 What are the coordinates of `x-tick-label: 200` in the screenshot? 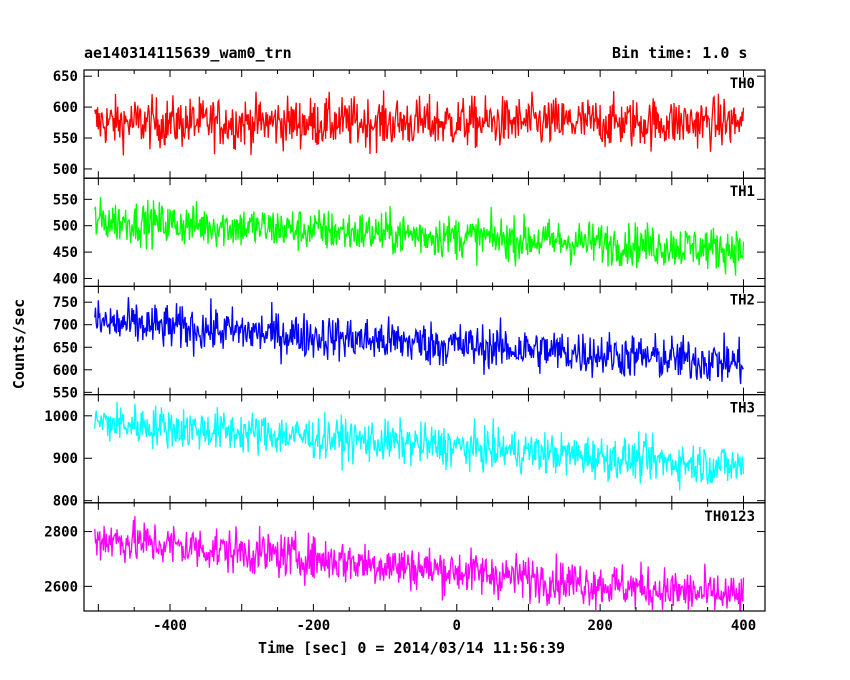 It's located at (599, 626).